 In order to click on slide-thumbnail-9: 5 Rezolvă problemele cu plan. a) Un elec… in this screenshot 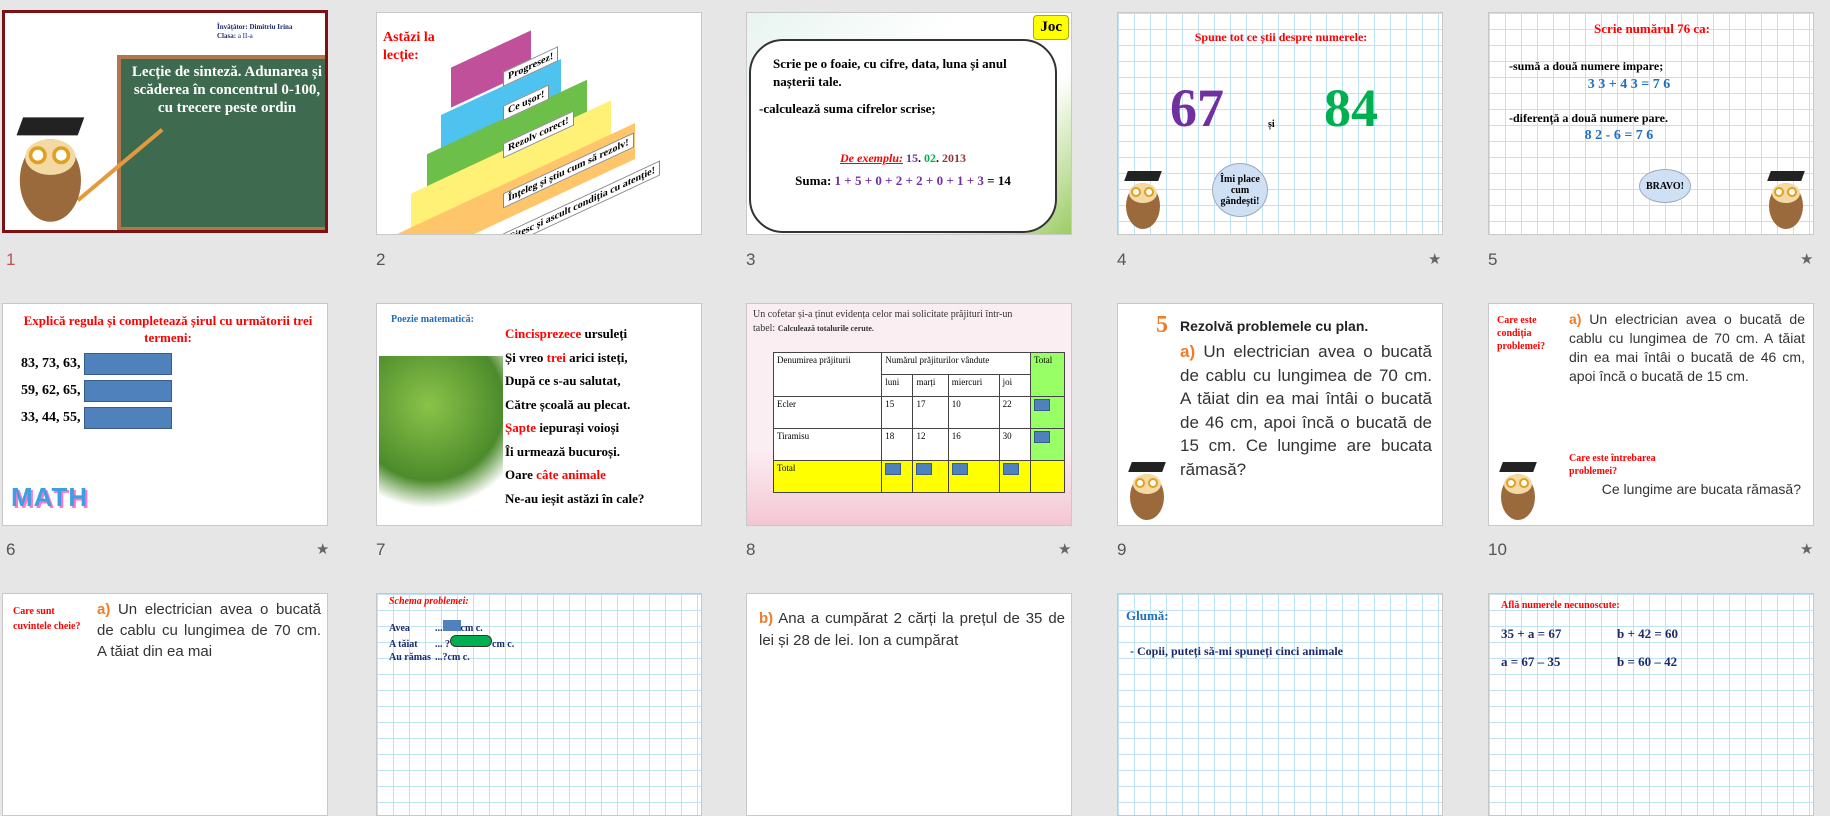, I will do `click(1280, 414)`.